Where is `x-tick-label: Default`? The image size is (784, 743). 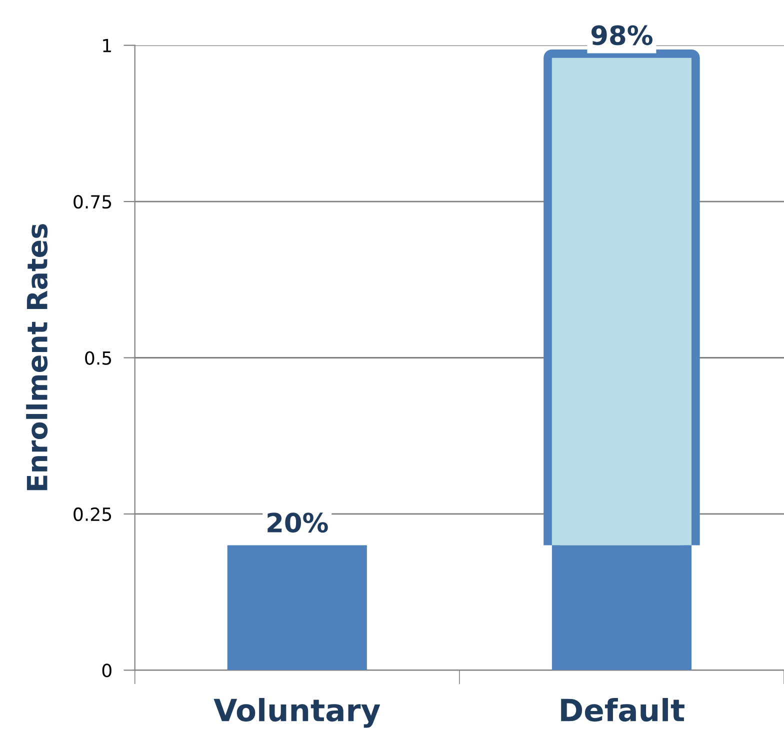
x-tick-label: Default is located at coordinates (622, 710).